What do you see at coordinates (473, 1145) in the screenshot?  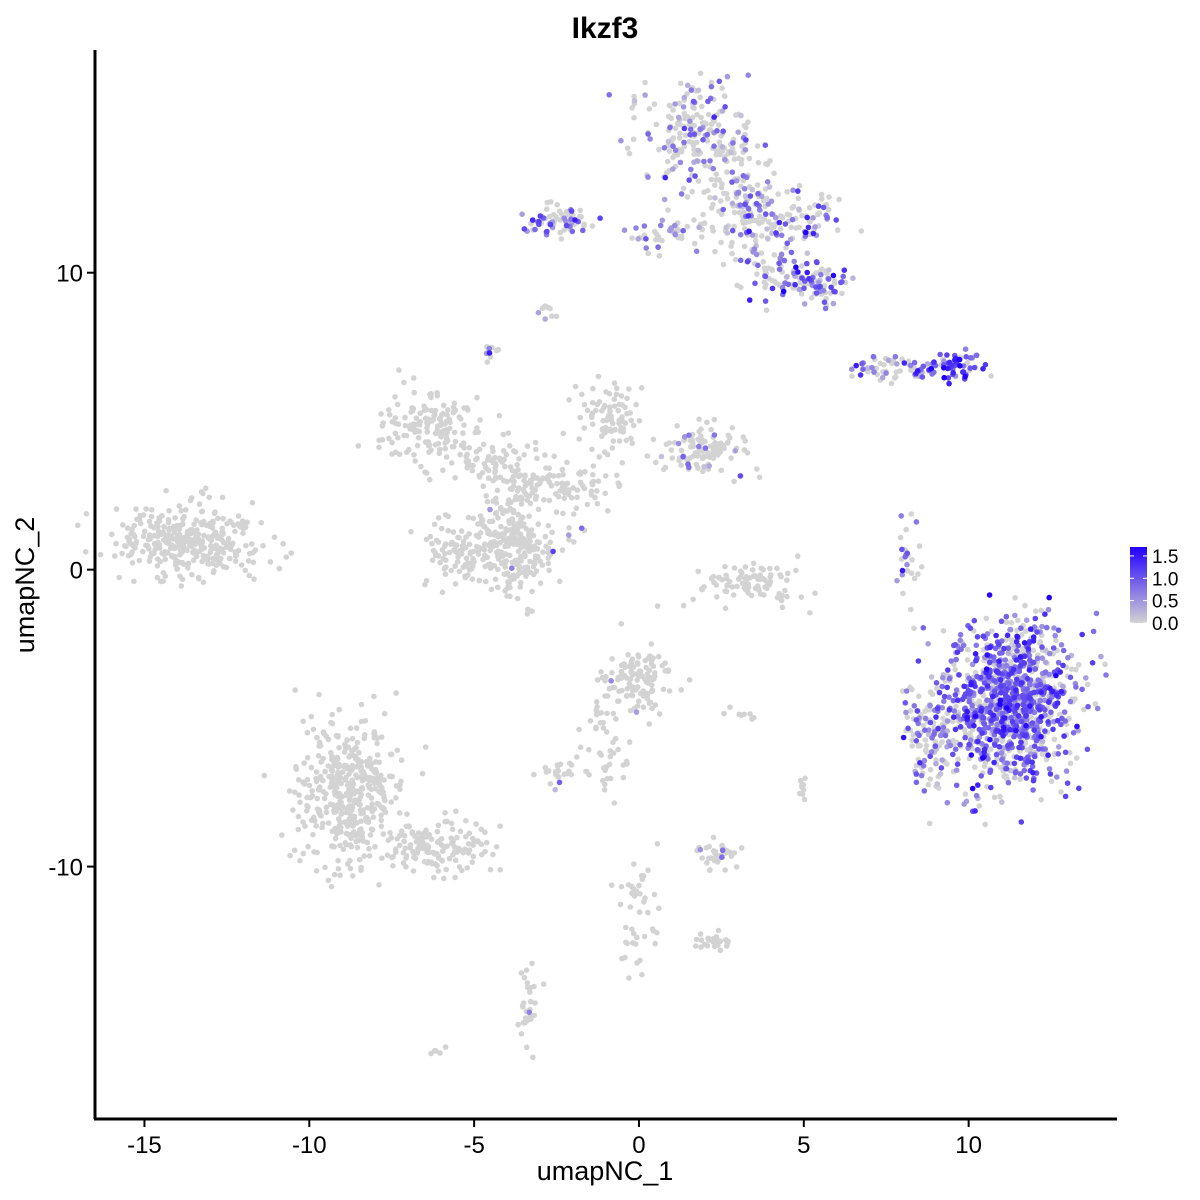 I see `x-tick-label: -5` at bounding box center [473, 1145].